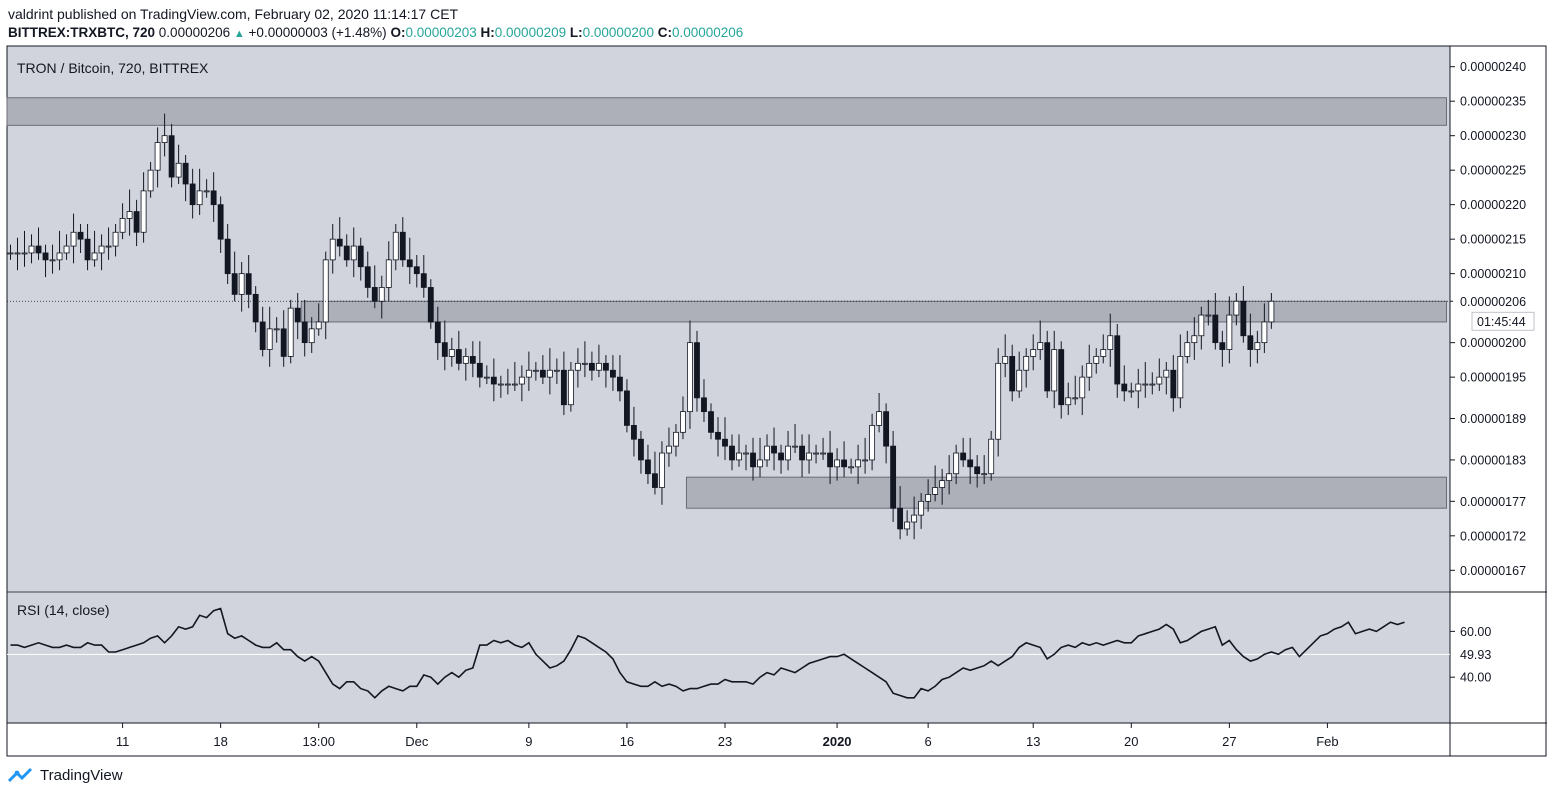 The image size is (1547, 797). I want to click on y-tick-label: 0.00000167, so click(1493, 571).